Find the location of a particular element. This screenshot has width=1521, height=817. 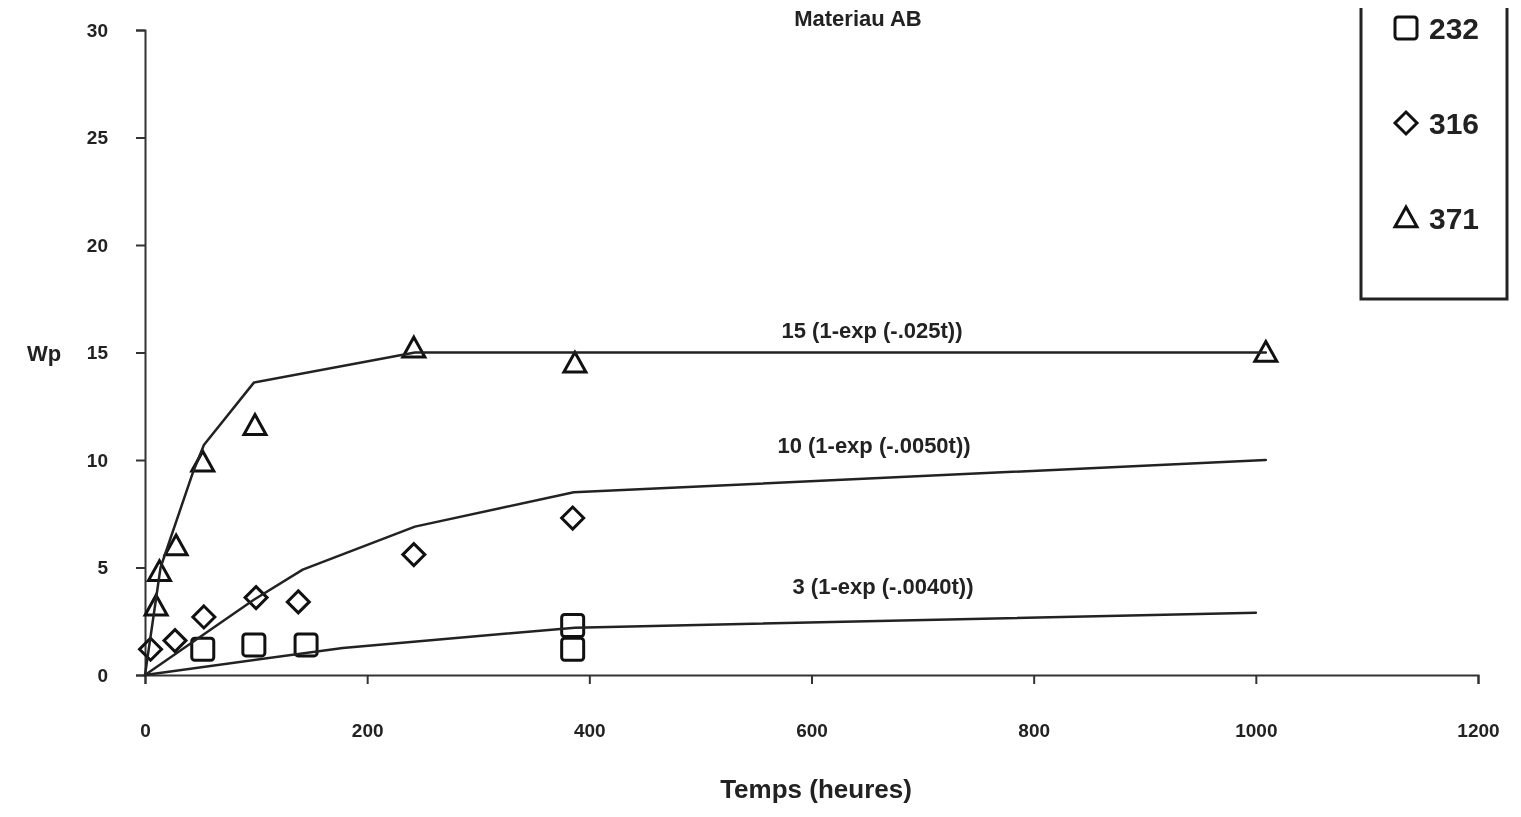

y-tick-label: 20 is located at coordinates (97, 245).